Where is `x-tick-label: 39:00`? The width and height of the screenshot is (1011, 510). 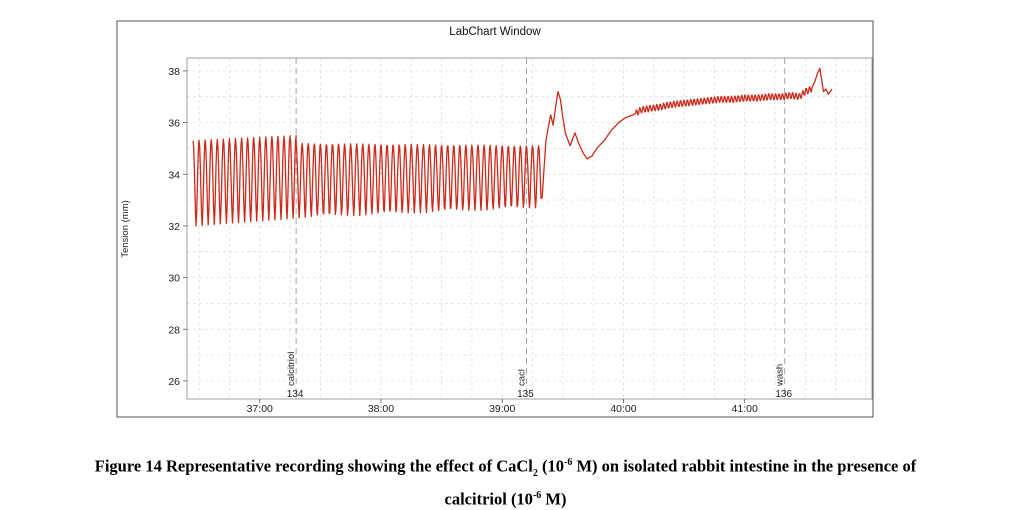 x-tick-label: 39:00 is located at coordinates (502, 409).